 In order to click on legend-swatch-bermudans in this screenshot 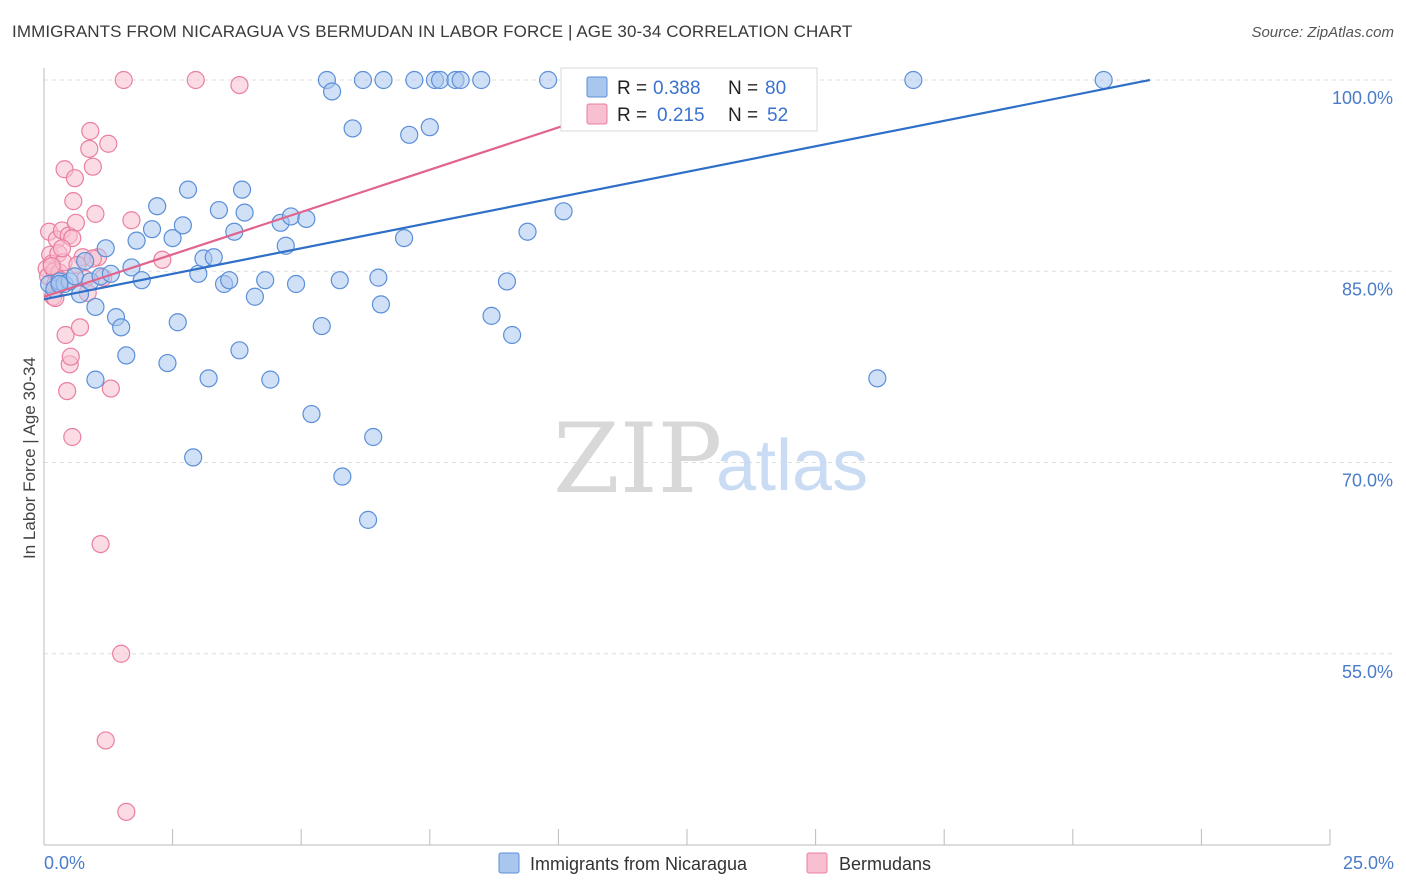, I will do `click(817, 863)`.